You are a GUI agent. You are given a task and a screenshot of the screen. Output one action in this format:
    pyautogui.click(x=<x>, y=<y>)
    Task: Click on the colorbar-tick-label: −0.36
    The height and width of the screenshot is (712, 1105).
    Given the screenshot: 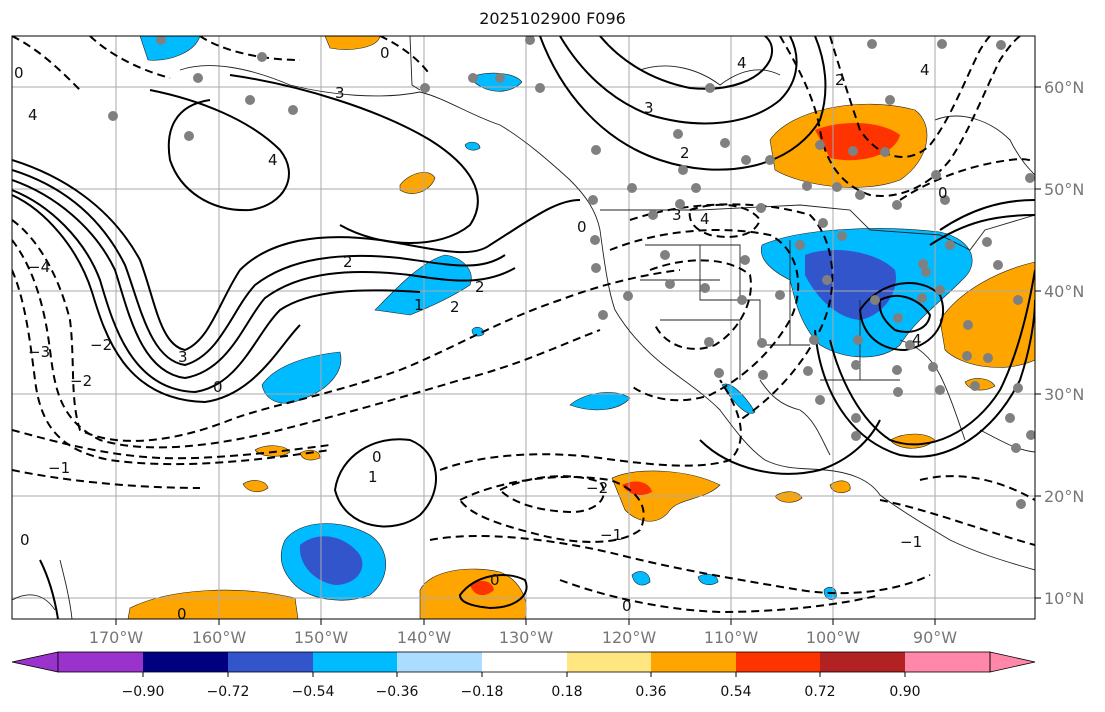 What is the action you would take?
    pyautogui.click(x=397, y=692)
    